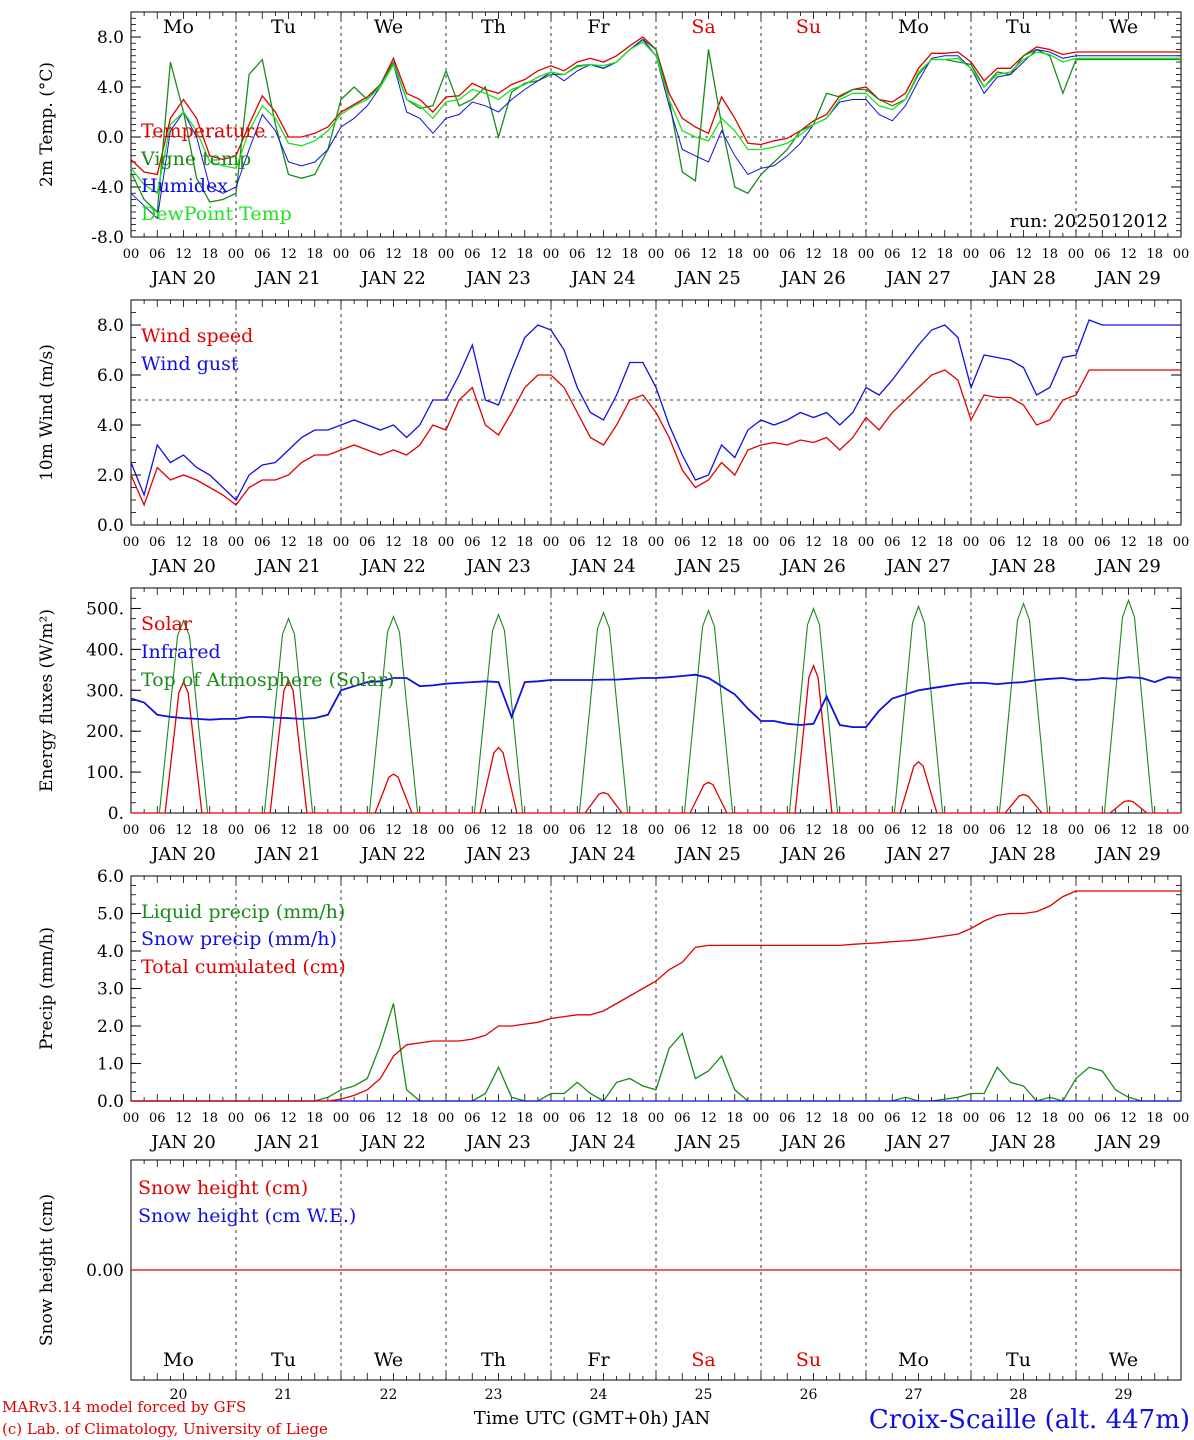 Image resolution: width=1194 pixels, height=1440 pixels. Describe the element at coordinates (243, 967) in the screenshot. I see `legend-entry: Total cumulated (cm)` at that location.